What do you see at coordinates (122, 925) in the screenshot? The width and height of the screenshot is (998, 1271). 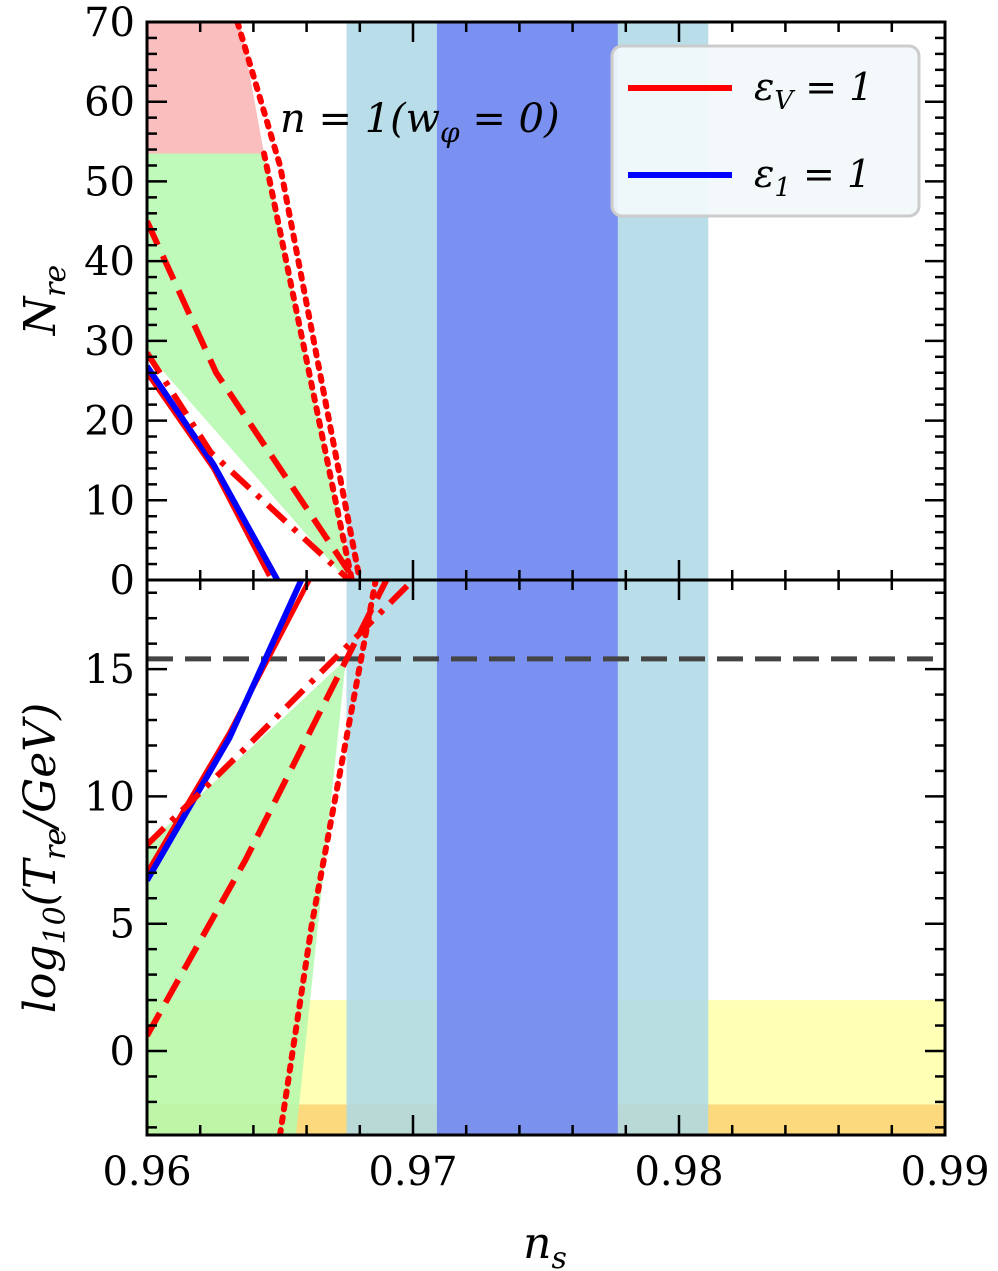 I see `bottom-ytick-label: 5` at bounding box center [122, 925].